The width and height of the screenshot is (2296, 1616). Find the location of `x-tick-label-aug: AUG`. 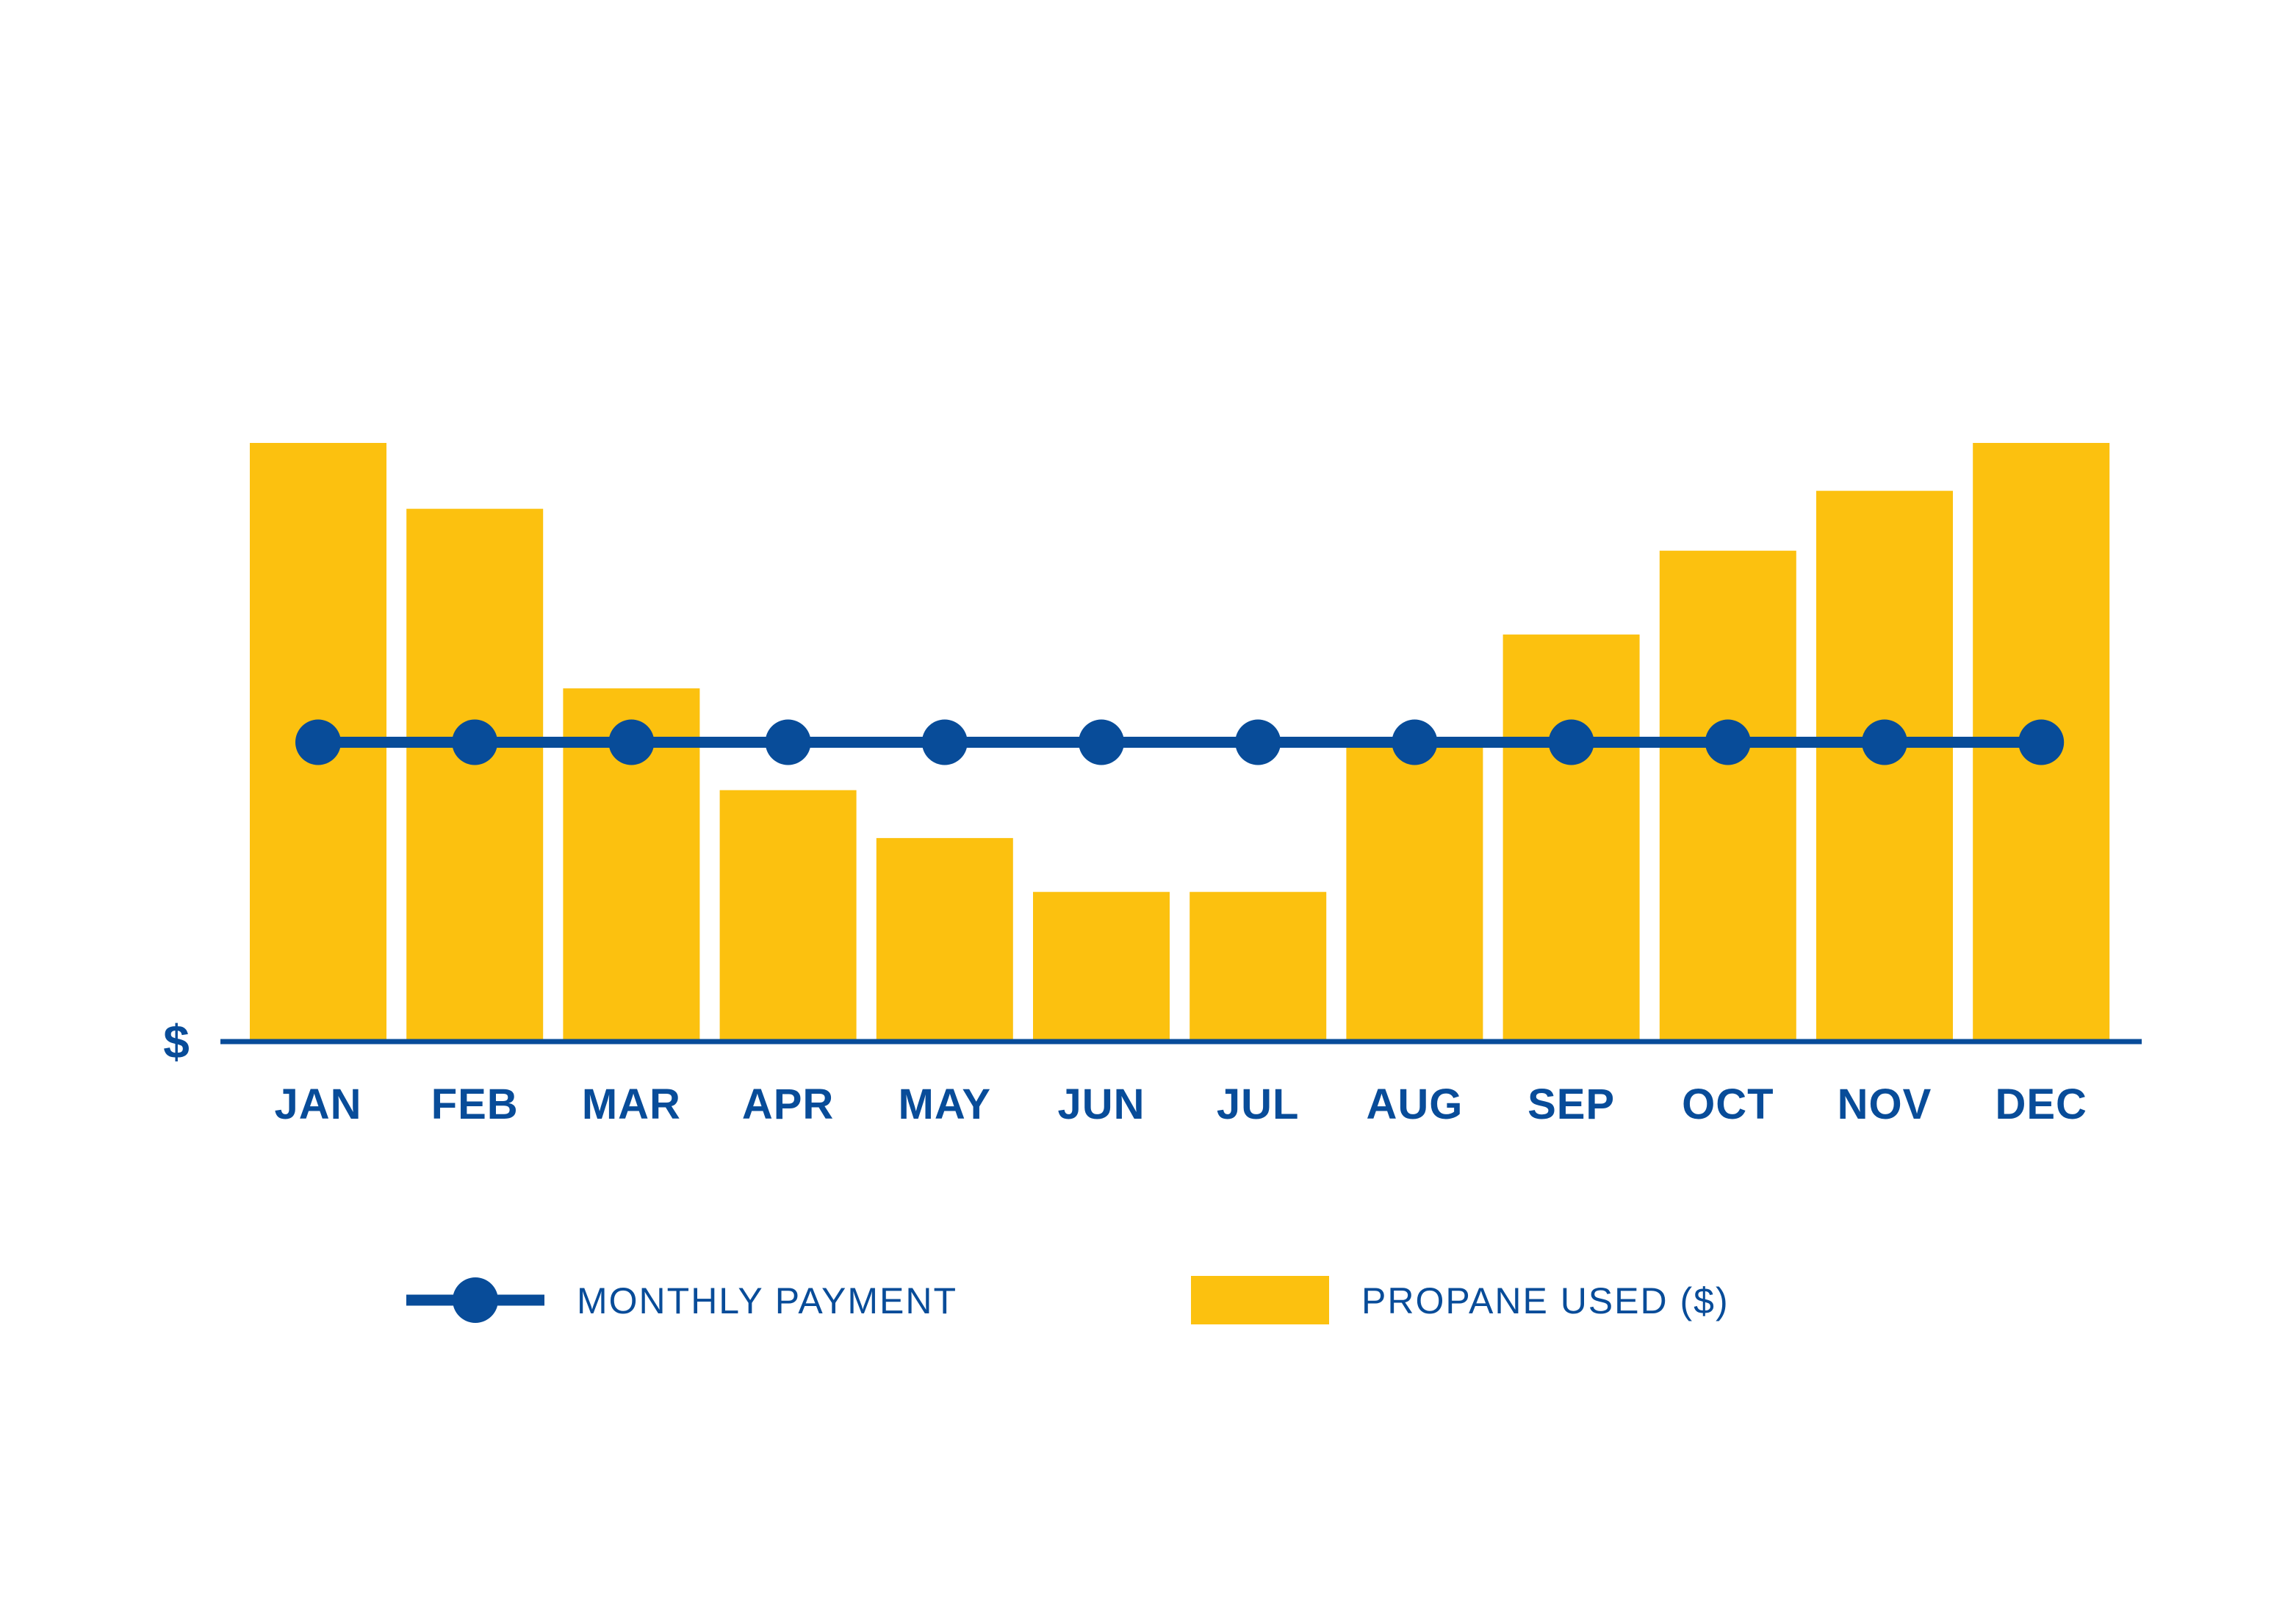

x-tick-label-aug: AUG is located at coordinates (1414, 1104).